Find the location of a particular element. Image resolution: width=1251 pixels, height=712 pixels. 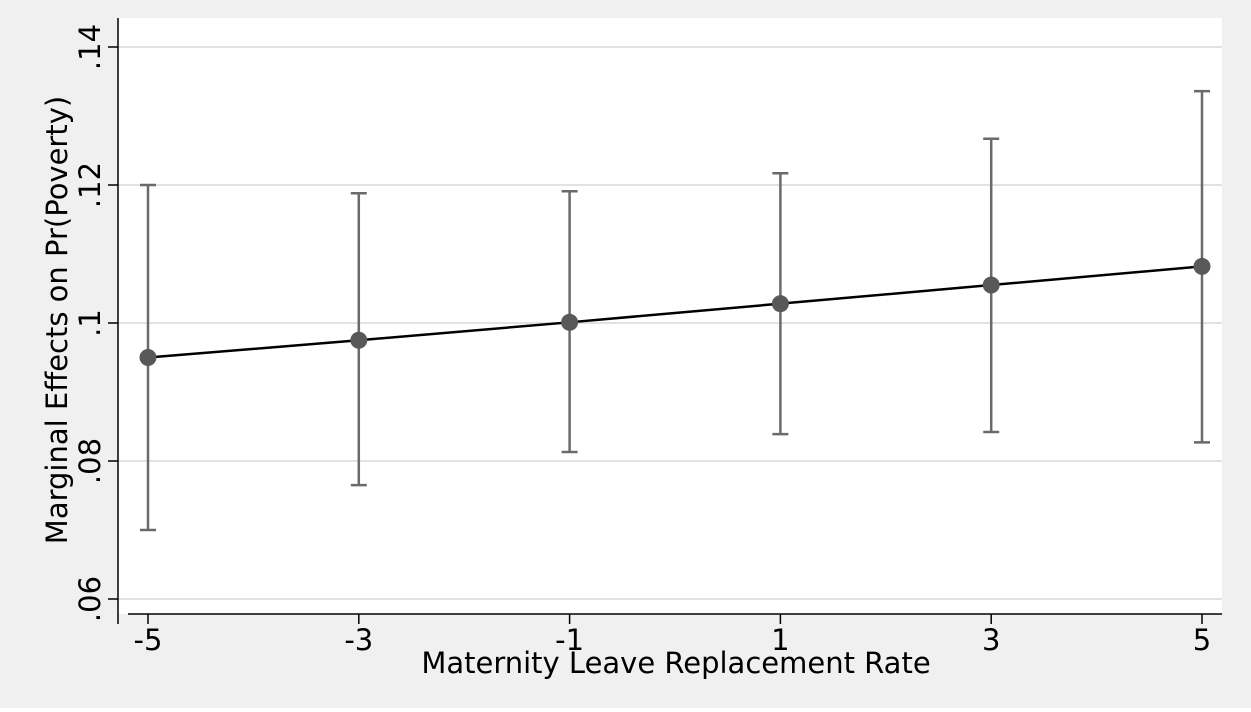

x-tick-label: 1 is located at coordinates (780, 640).